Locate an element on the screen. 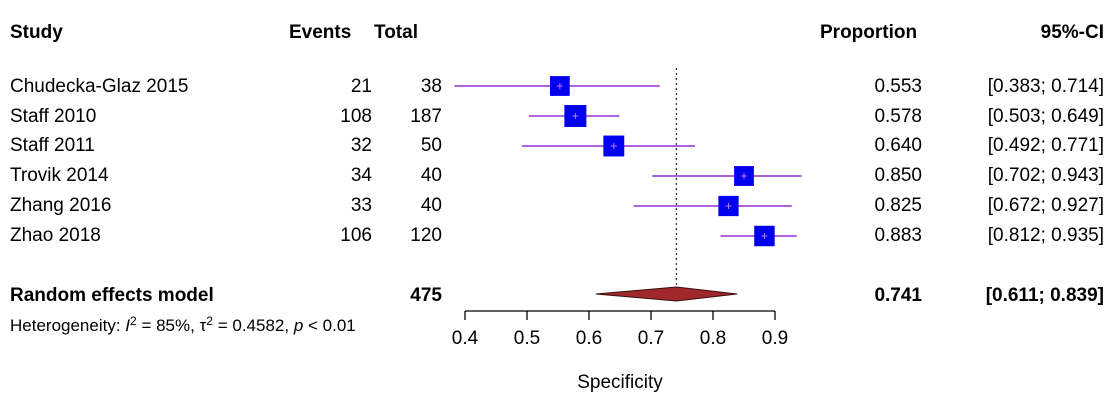  tau-symbol: τ is located at coordinates (203, 325).